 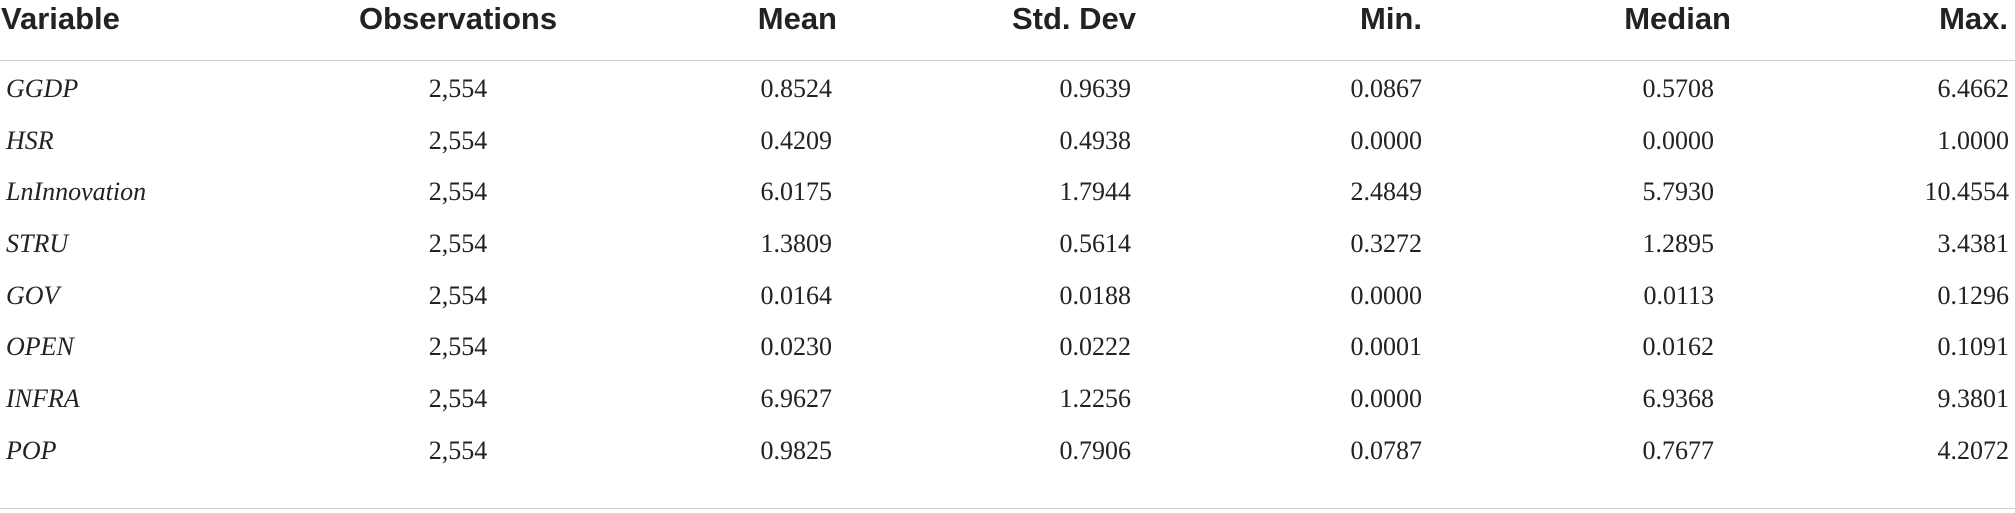 What do you see at coordinates (42, 88) in the screenshot?
I see `cell-variable: GGDP` at bounding box center [42, 88].